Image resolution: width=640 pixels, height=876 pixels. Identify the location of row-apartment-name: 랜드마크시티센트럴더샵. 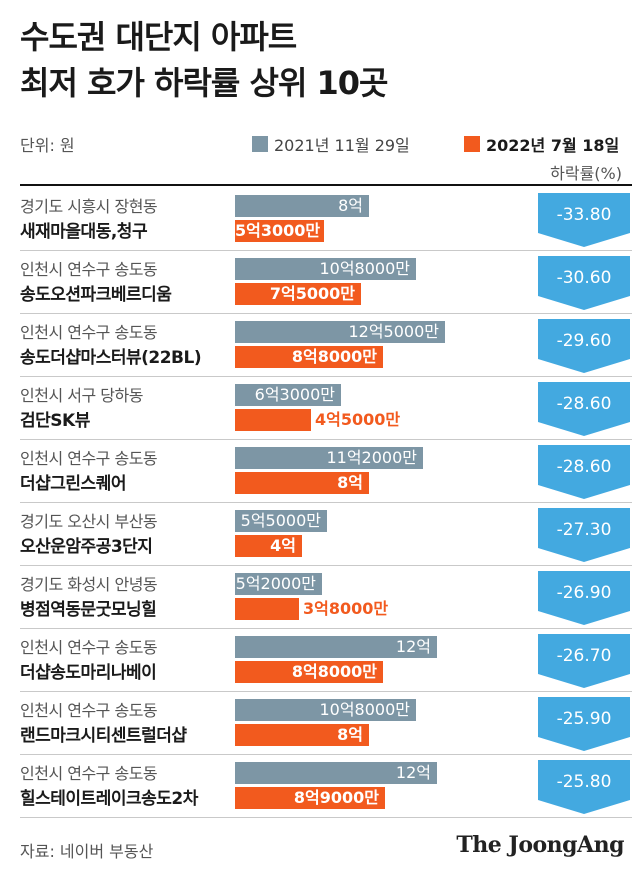
(103, 736).